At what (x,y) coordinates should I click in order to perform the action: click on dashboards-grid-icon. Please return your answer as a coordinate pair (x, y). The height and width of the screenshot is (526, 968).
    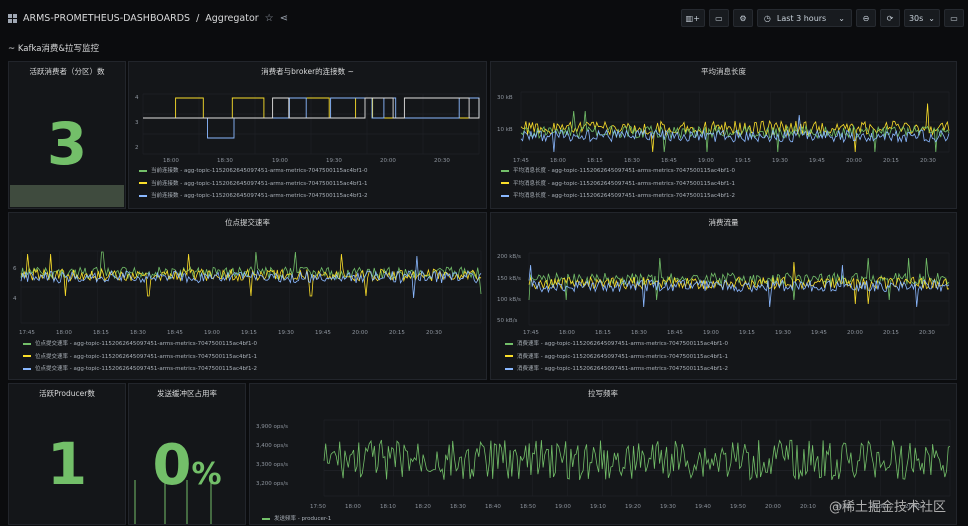
    Looking at the image, I should click on (12, 18).